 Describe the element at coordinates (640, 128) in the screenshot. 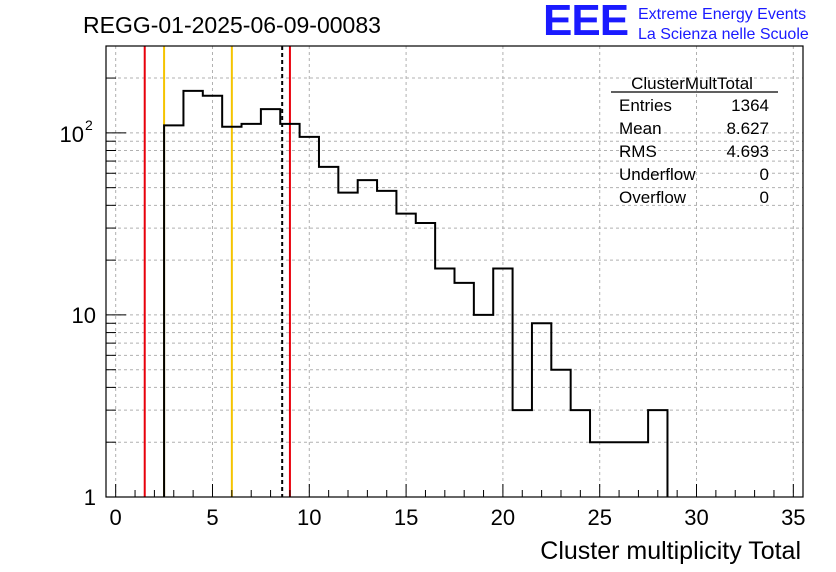

I see `stats-row-label: Mean` at that location.